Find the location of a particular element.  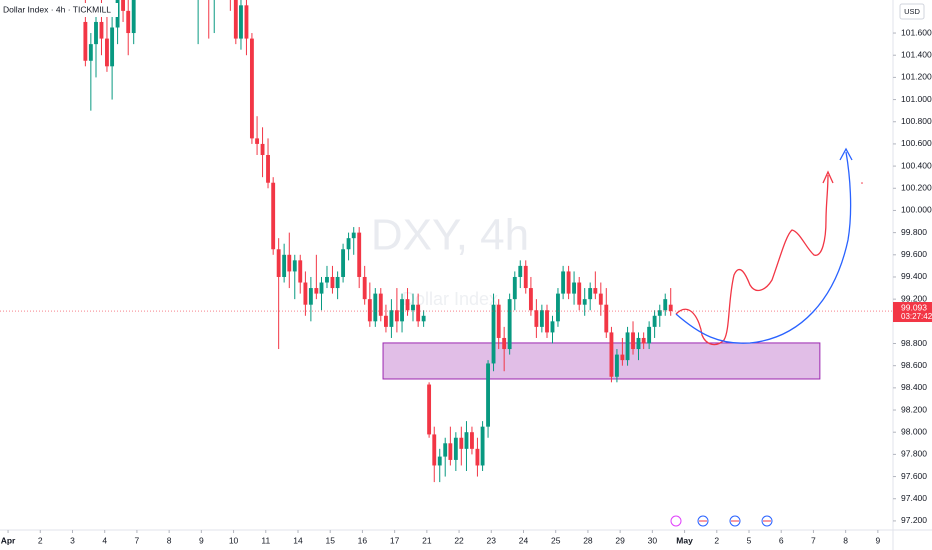

currency-box is located at coordinates (912, 11).